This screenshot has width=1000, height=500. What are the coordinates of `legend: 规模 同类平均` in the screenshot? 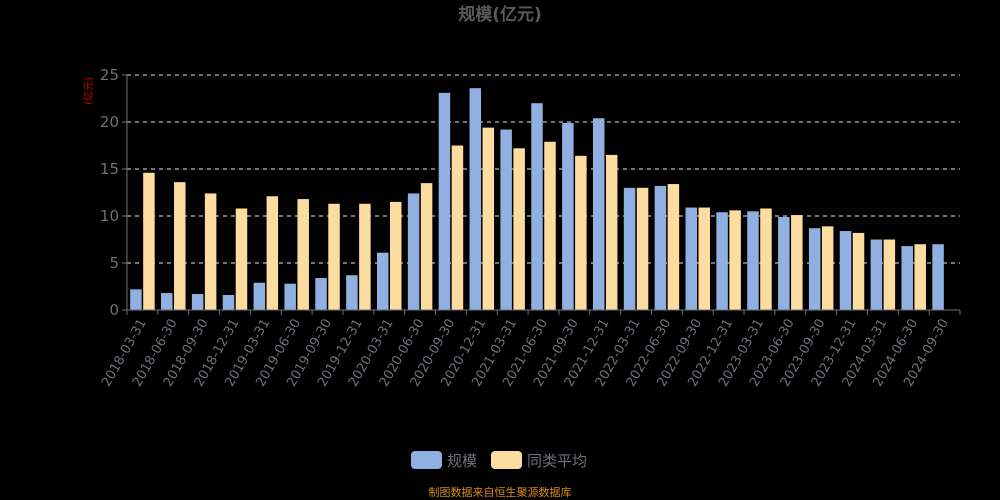 It's located at (499, 460).